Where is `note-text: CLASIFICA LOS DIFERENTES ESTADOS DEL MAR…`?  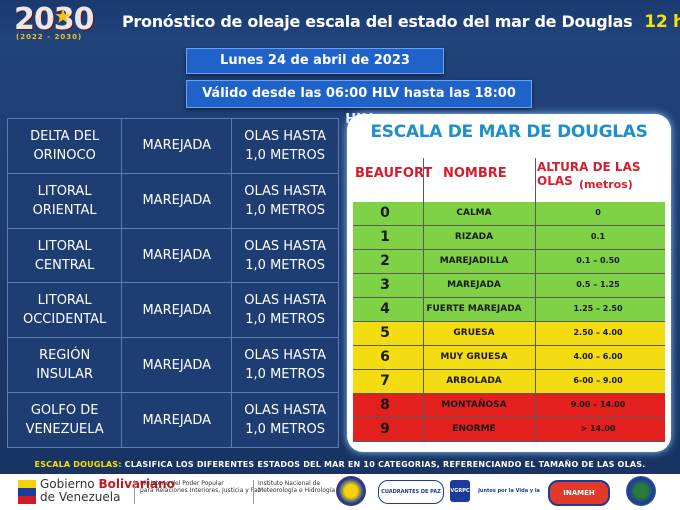
note-text: CLASIFICA LOS DIFERENTES ESTADOS DEL MAR… is located at coordinates (385, 464).